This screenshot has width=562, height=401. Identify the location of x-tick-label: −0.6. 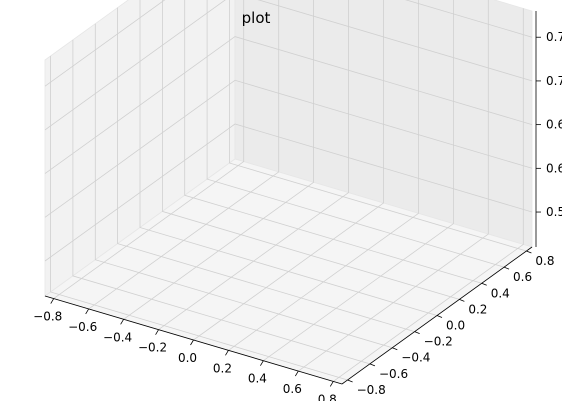
(82, 327).